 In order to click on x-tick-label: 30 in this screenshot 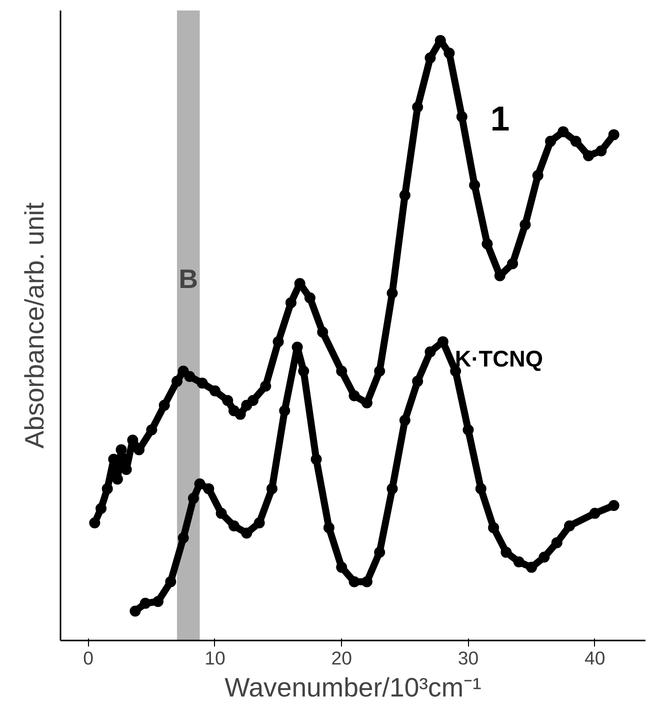, I will do `click(468, 658)`.